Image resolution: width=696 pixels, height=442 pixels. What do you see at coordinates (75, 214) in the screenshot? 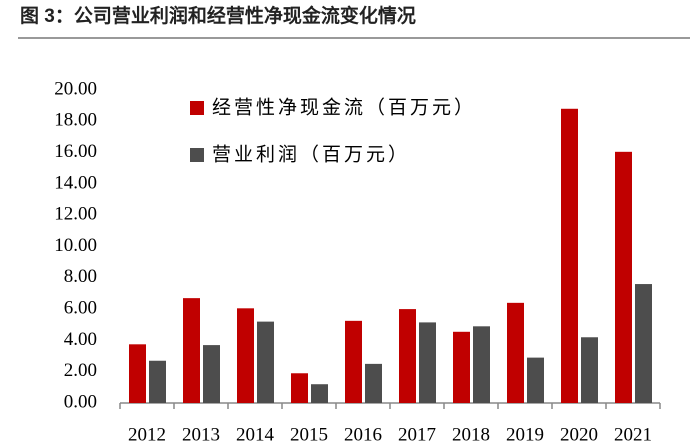
I see `y-tick-label: 12.00` at bounding box center [75, 214].